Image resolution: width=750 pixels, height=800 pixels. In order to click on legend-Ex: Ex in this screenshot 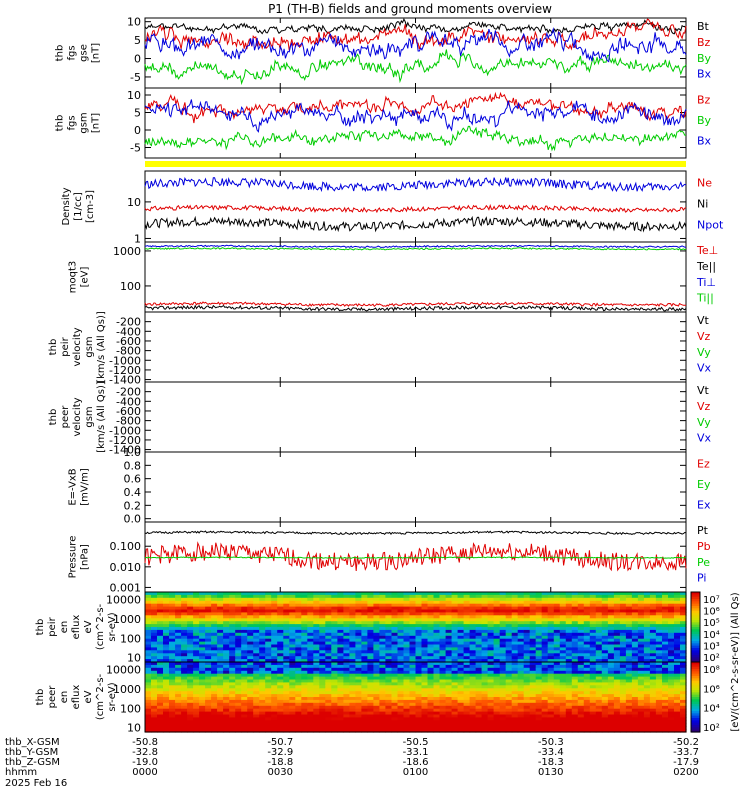, I will do `click(704, 505)`.